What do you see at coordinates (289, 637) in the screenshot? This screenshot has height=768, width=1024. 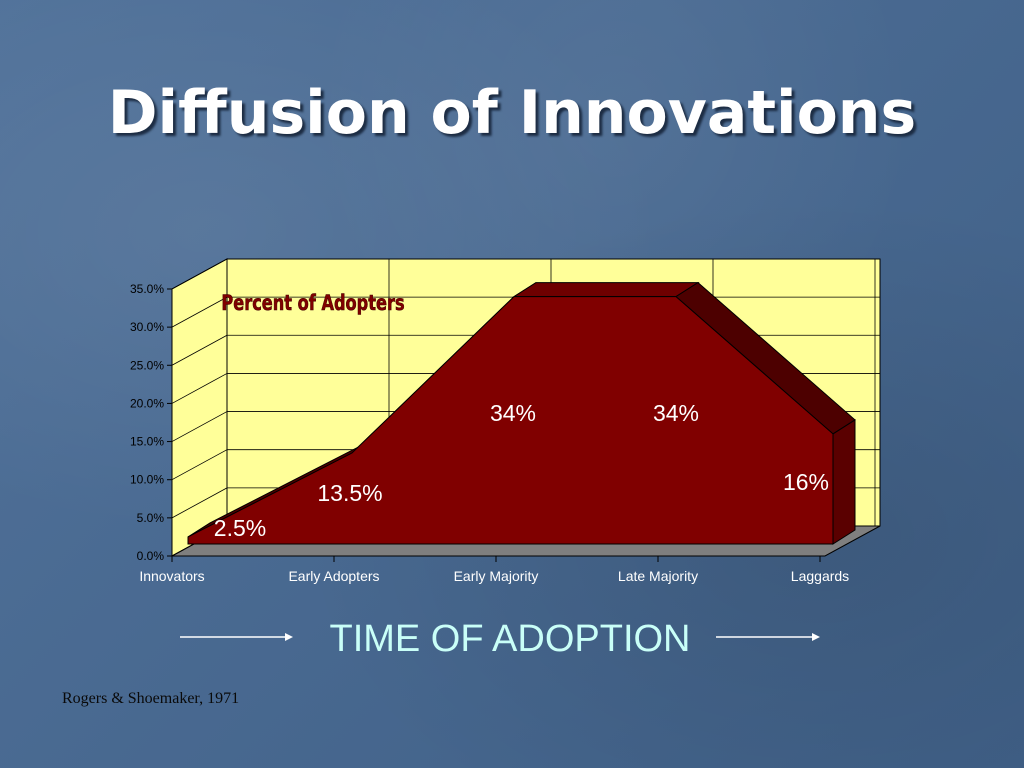 I see `left-arrow-head` at bounding box center [289, 637].